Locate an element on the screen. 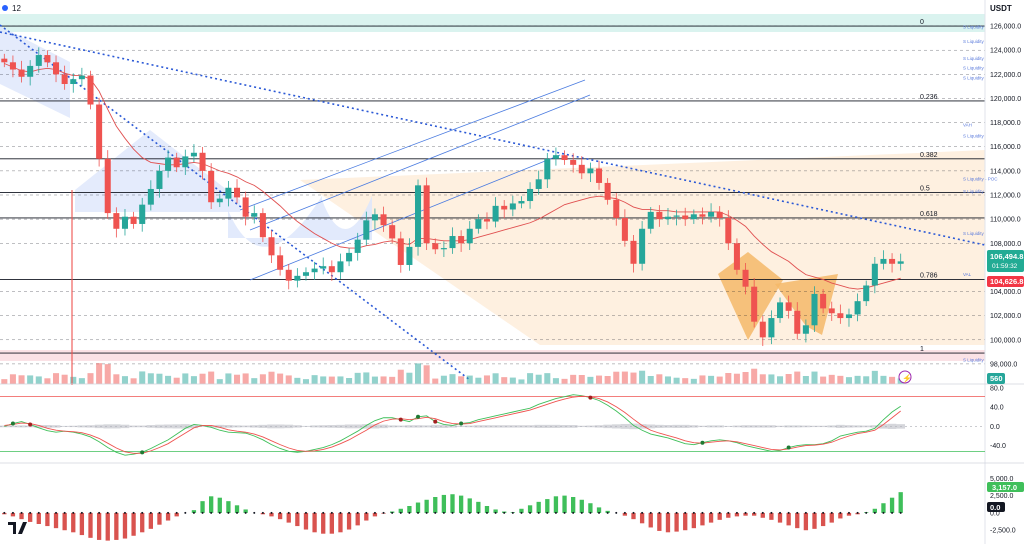 The height and width of the screenshot is (544, 1024). price-tick-5: 116,000.0 is located at coordinates (1005, 147).